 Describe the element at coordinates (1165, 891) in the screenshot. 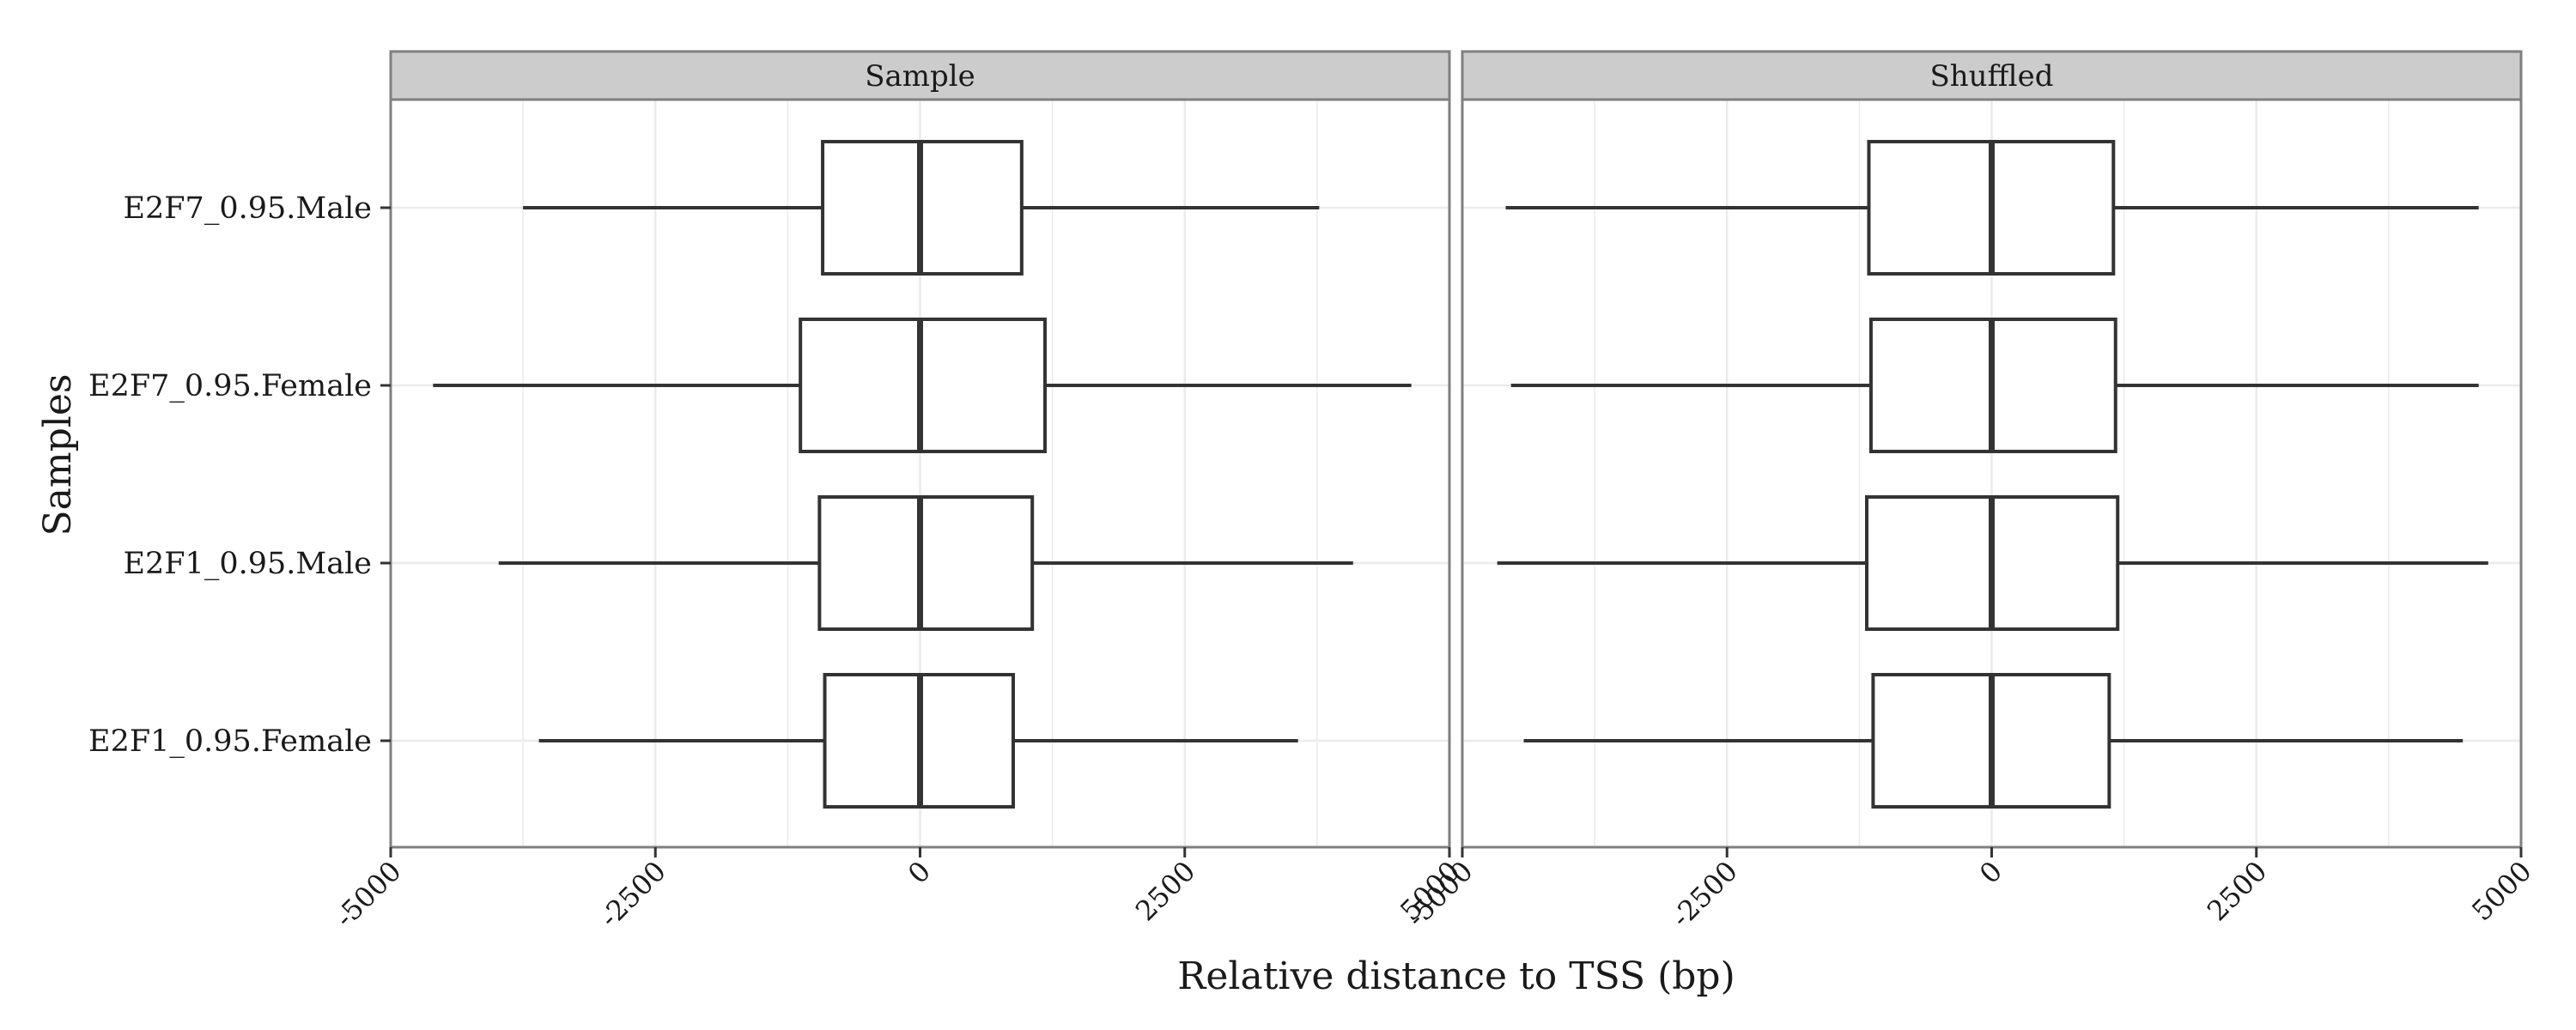

I see `x-tick-label-sample: 2500` at that location.